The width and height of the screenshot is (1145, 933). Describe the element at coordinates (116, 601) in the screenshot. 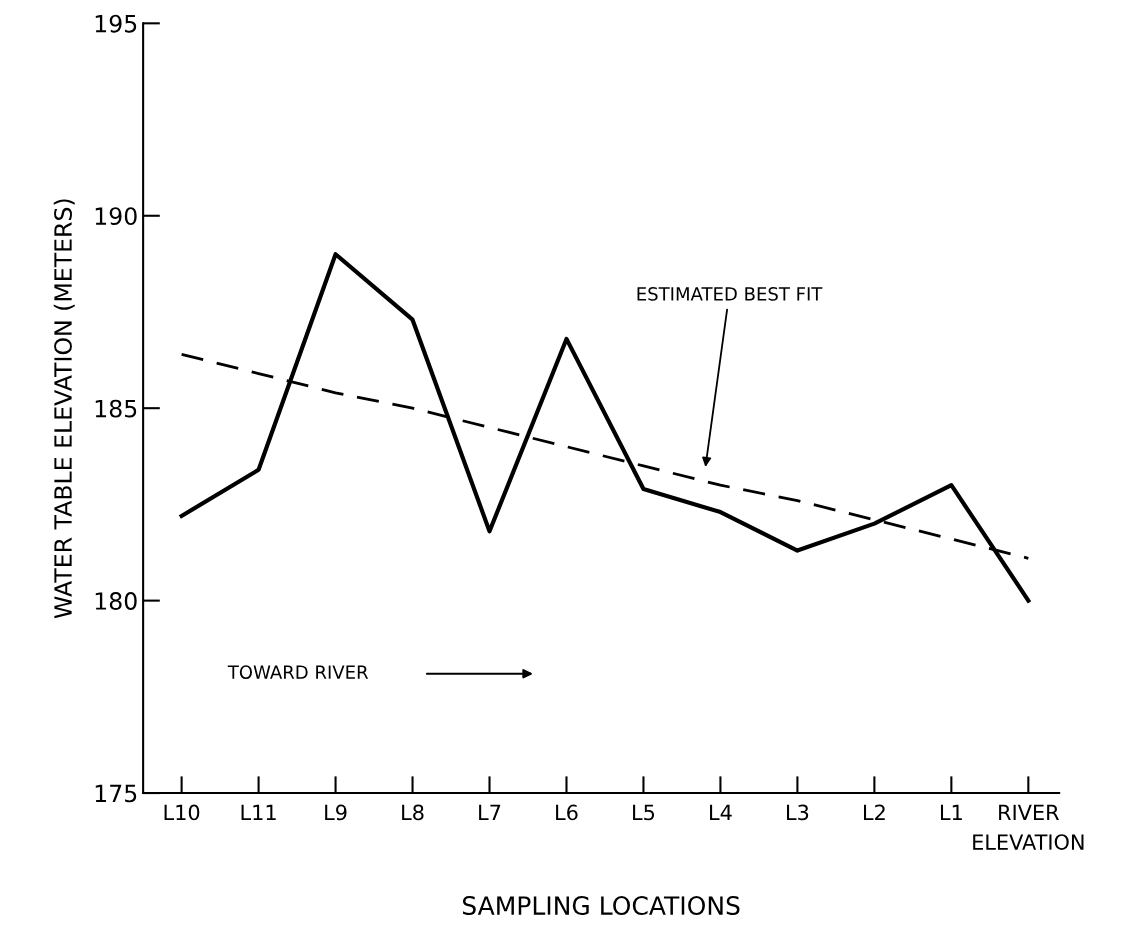

I see `y-tick-label: 180` at that location.